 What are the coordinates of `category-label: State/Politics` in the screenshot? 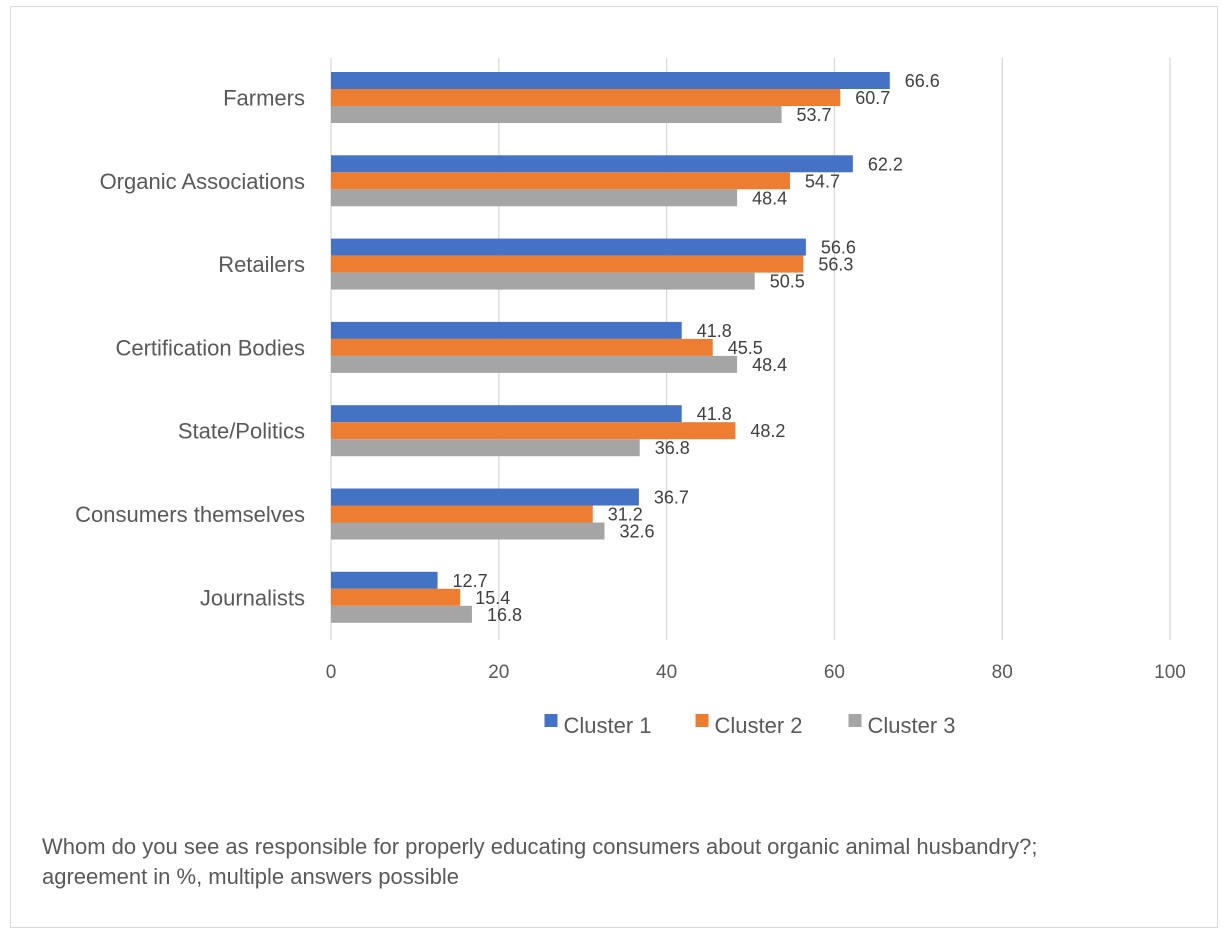 It's located at (241, 431).